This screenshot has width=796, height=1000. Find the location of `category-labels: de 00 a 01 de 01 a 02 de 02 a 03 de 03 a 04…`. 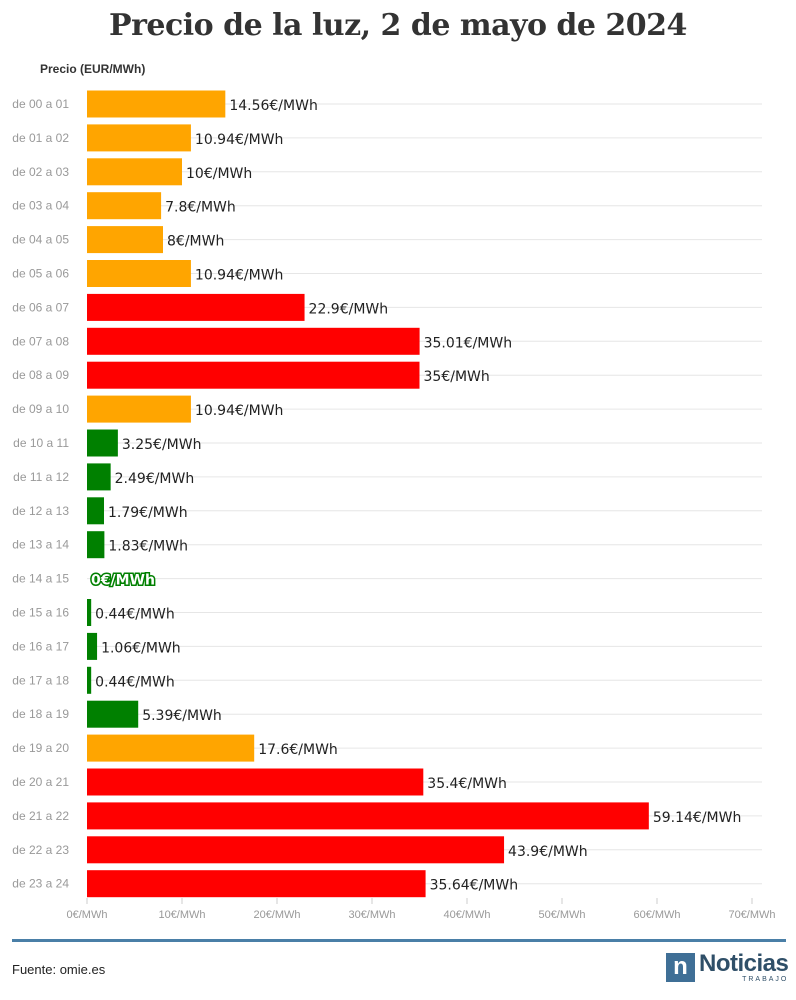

category-labels: de 00 a 01 de 01 a 02 de 02 a 03 de 03 a 04… is located at coordinates (40, 494).